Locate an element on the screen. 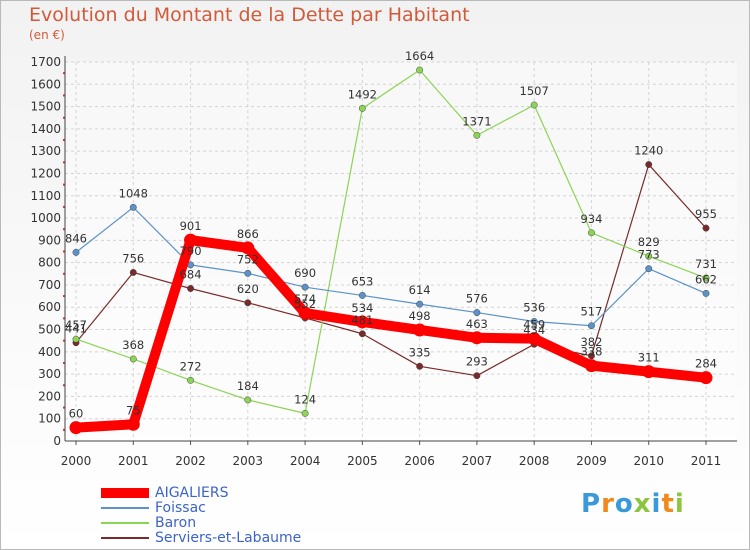  data-label-foissac: 752 is located at coordinates (248, 259).